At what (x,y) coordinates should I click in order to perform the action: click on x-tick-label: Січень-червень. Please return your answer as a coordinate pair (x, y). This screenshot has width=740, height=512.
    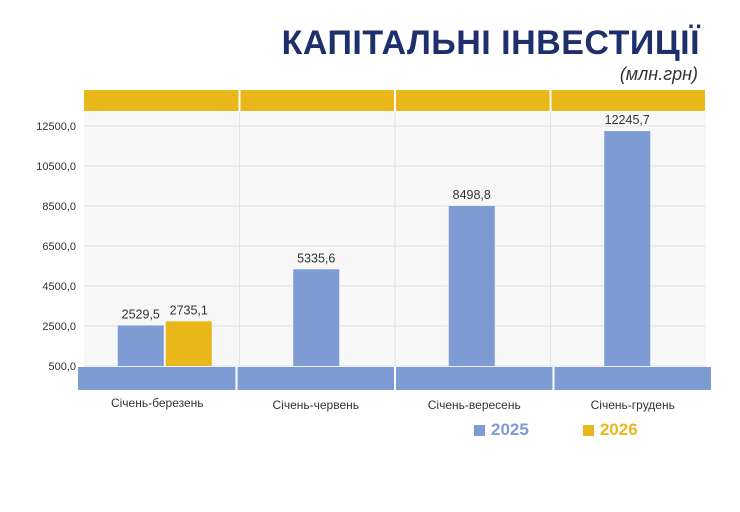
    Looking at the image, I should click on (315, 405).